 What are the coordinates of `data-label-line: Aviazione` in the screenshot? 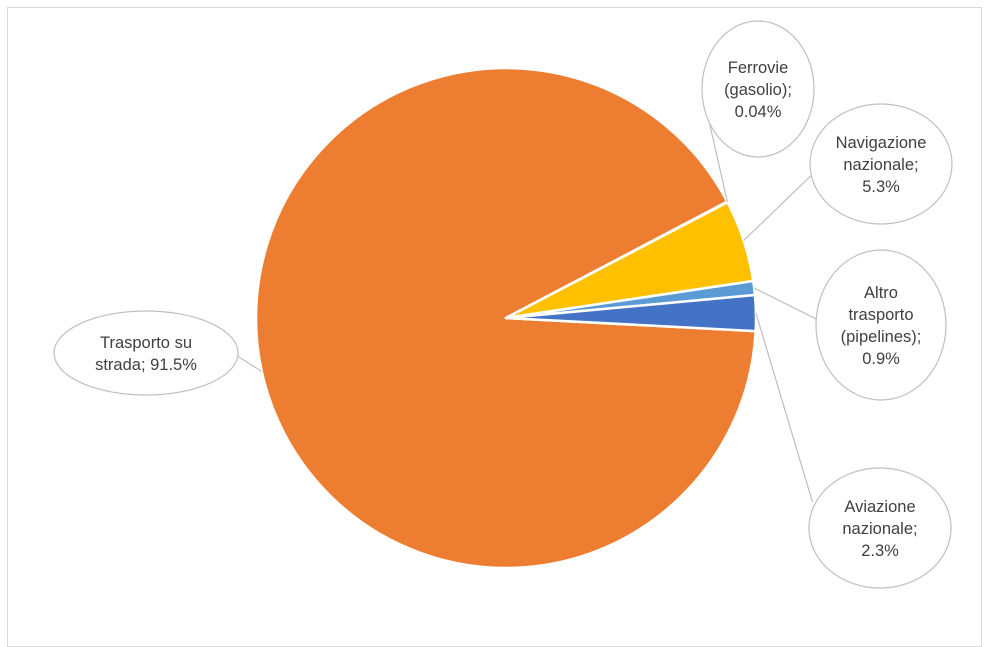 It's located at (879, 507).